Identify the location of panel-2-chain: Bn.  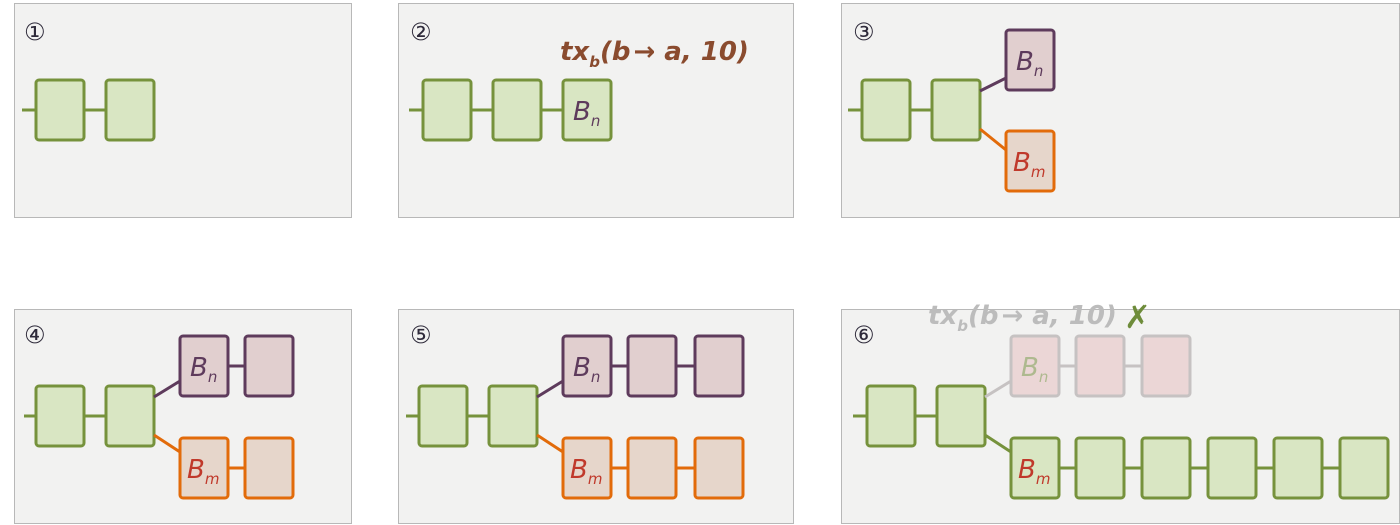
(511, 110).